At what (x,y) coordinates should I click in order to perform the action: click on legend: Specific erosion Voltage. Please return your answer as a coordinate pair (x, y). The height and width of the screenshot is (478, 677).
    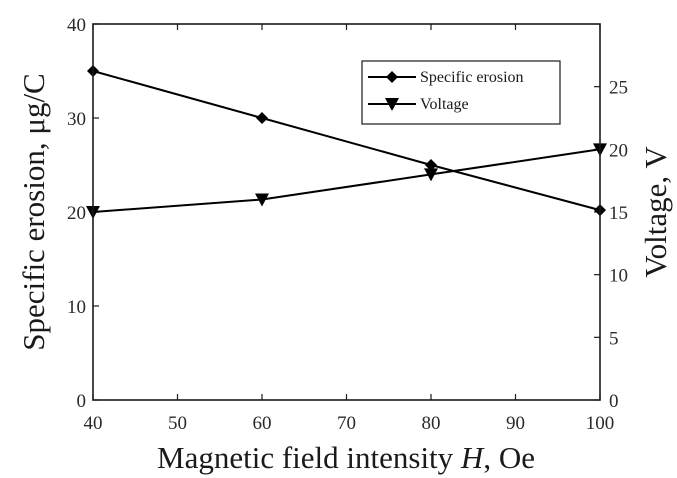
    Looking at the image, I should click on (461, 92).